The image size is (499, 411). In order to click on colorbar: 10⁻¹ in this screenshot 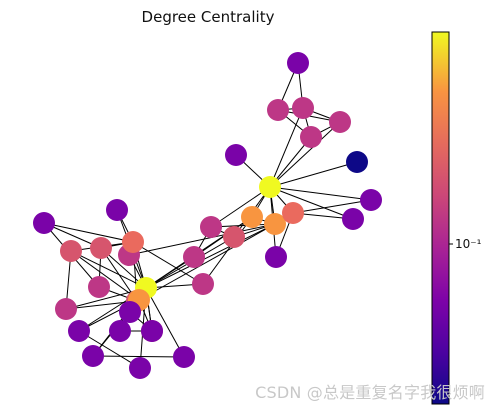, I will do `click(456, 218)`.